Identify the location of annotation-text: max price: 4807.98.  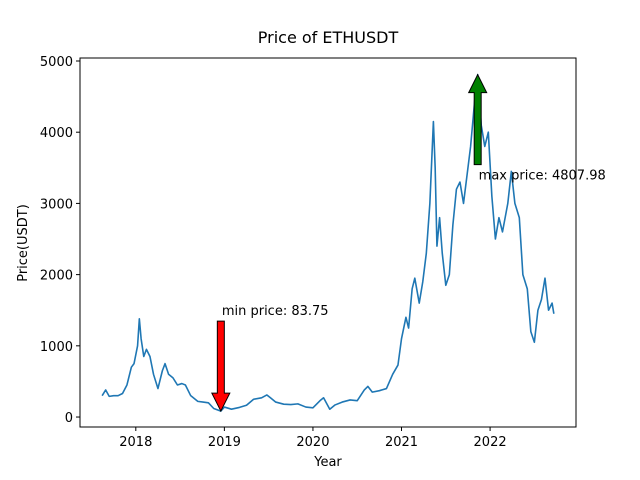
(542, 176).